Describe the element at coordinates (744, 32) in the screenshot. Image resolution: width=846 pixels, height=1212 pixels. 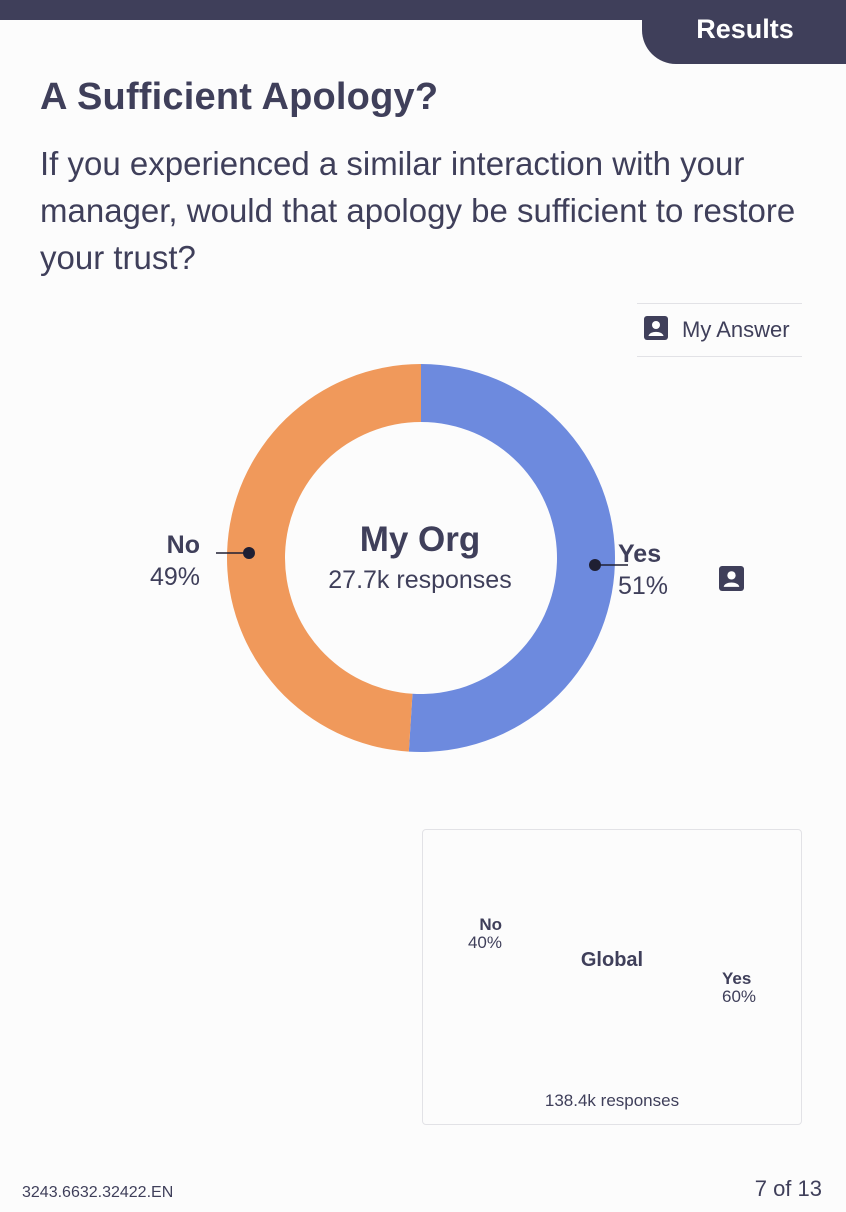
I see `results-tab: Results` at that location.